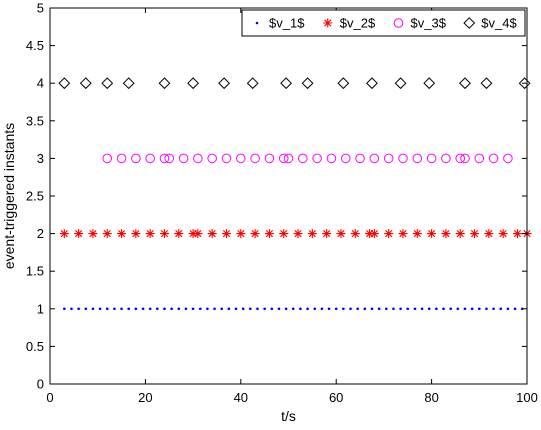 This screenshot has width=541, height=430. What do you see at coordinates (241, 397) in the screenshot?
I see `x-tick-label-3: 40` at bounding box center [241, 397].